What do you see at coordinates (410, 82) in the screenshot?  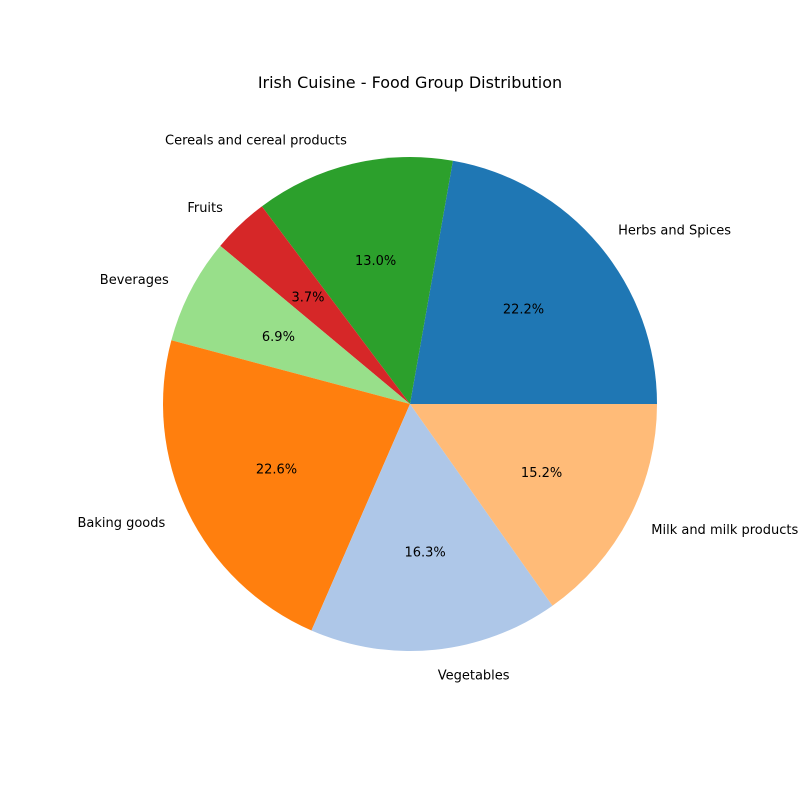 I see `chart-title: Irish Cuisine - Food Group Distribution` at bounding box center [410, 82].